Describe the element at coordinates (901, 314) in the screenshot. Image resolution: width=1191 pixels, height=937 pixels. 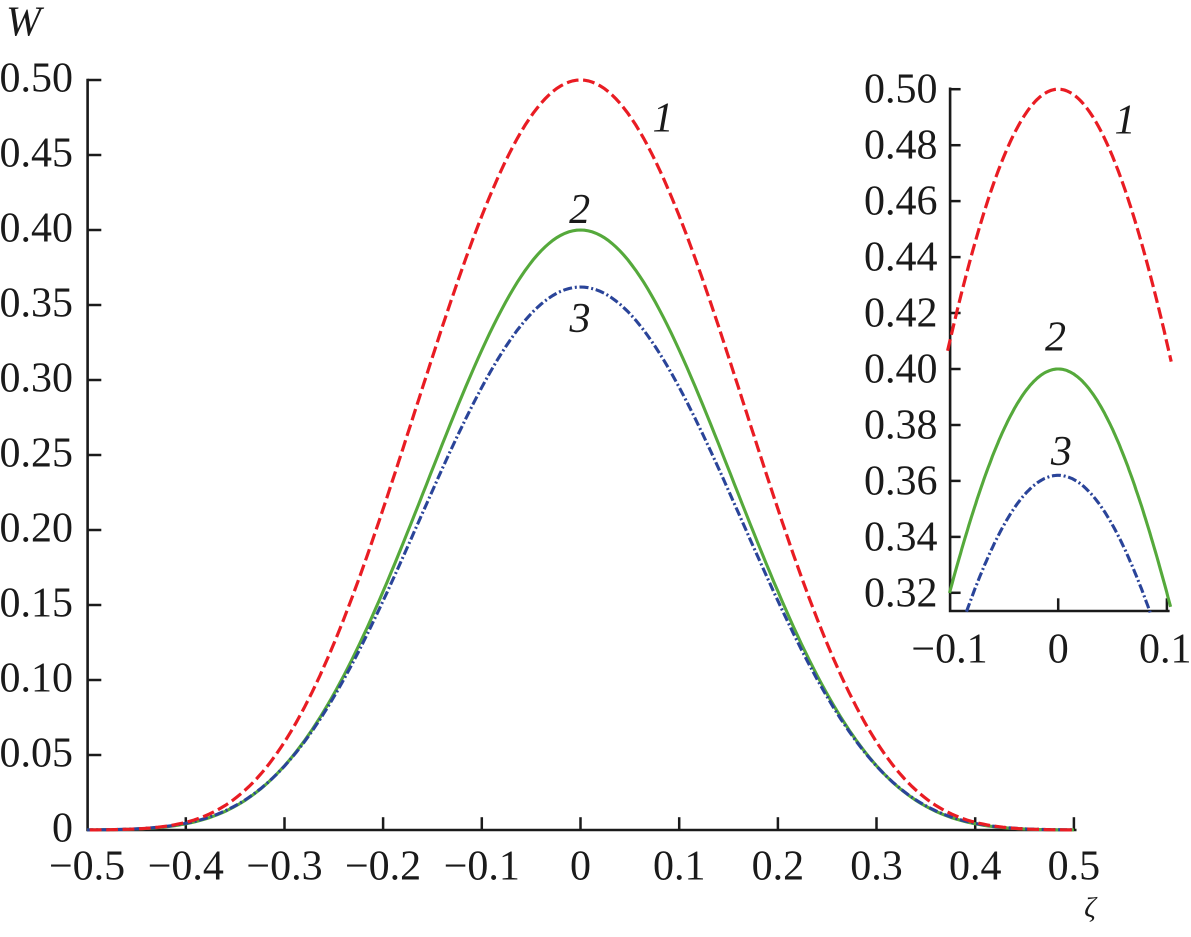
I see `svg-text: 0.42` at that location.